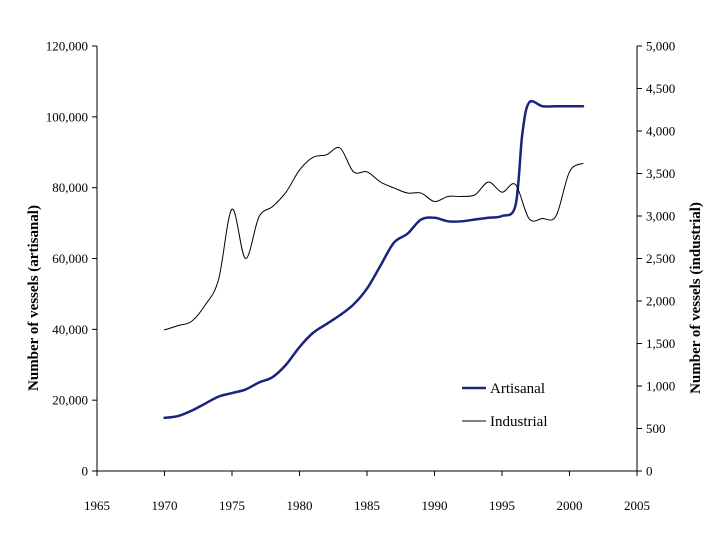 The height and width of the screenshot is (540, 720). Describe the element at coordinates (505, 405) in the screenshot. I see `legend: Artisanal Industrial` at that location.